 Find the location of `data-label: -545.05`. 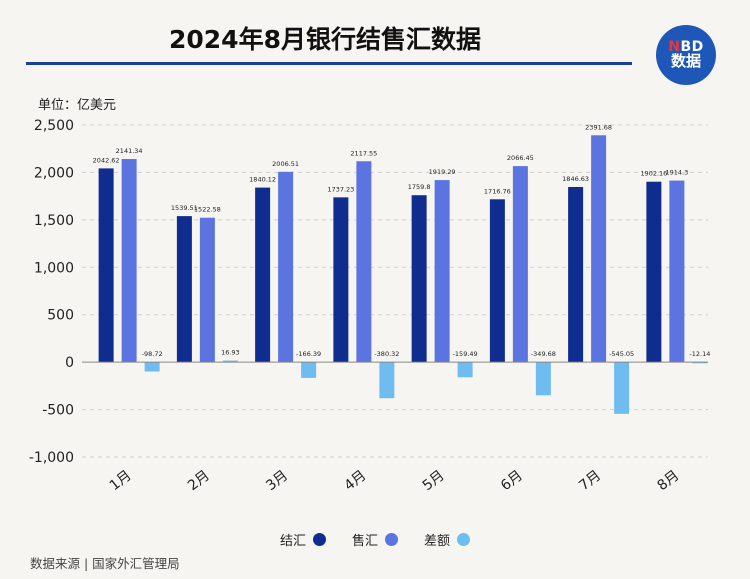

data-label: -545.05 is located at coordinates (621, 354).